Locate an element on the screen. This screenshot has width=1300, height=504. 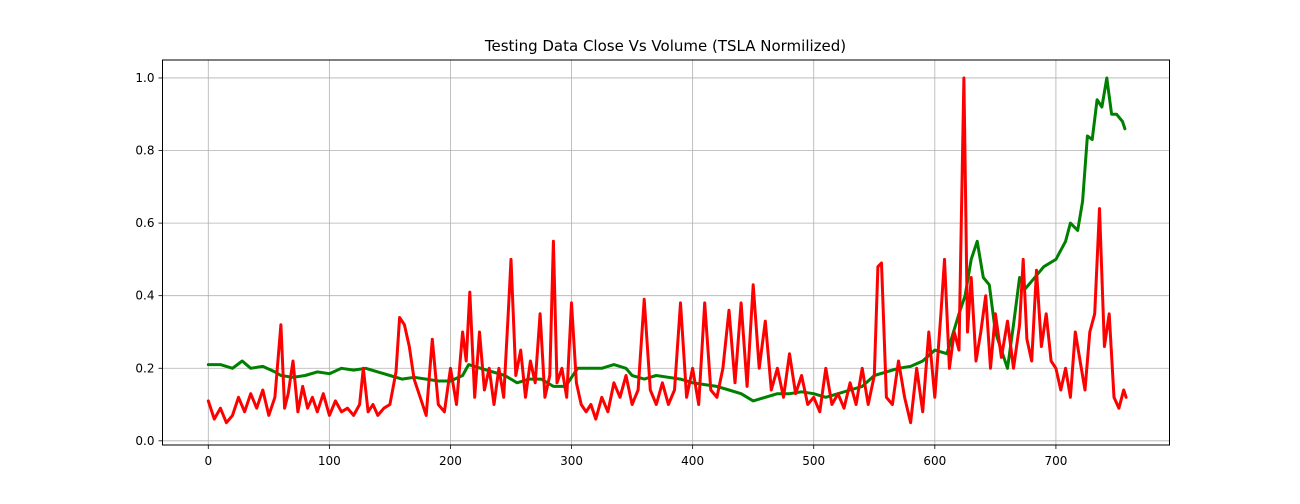
y-tick-label: 0.2 is located at coordinates (144, 368).